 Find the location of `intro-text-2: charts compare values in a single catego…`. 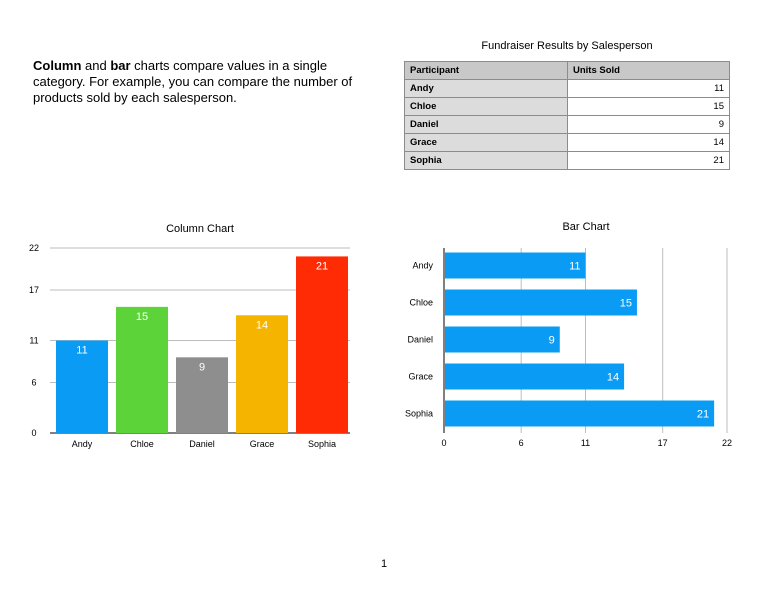

intro-text-2: charts compare values in a single catego… is located at coordinates (193, 81).